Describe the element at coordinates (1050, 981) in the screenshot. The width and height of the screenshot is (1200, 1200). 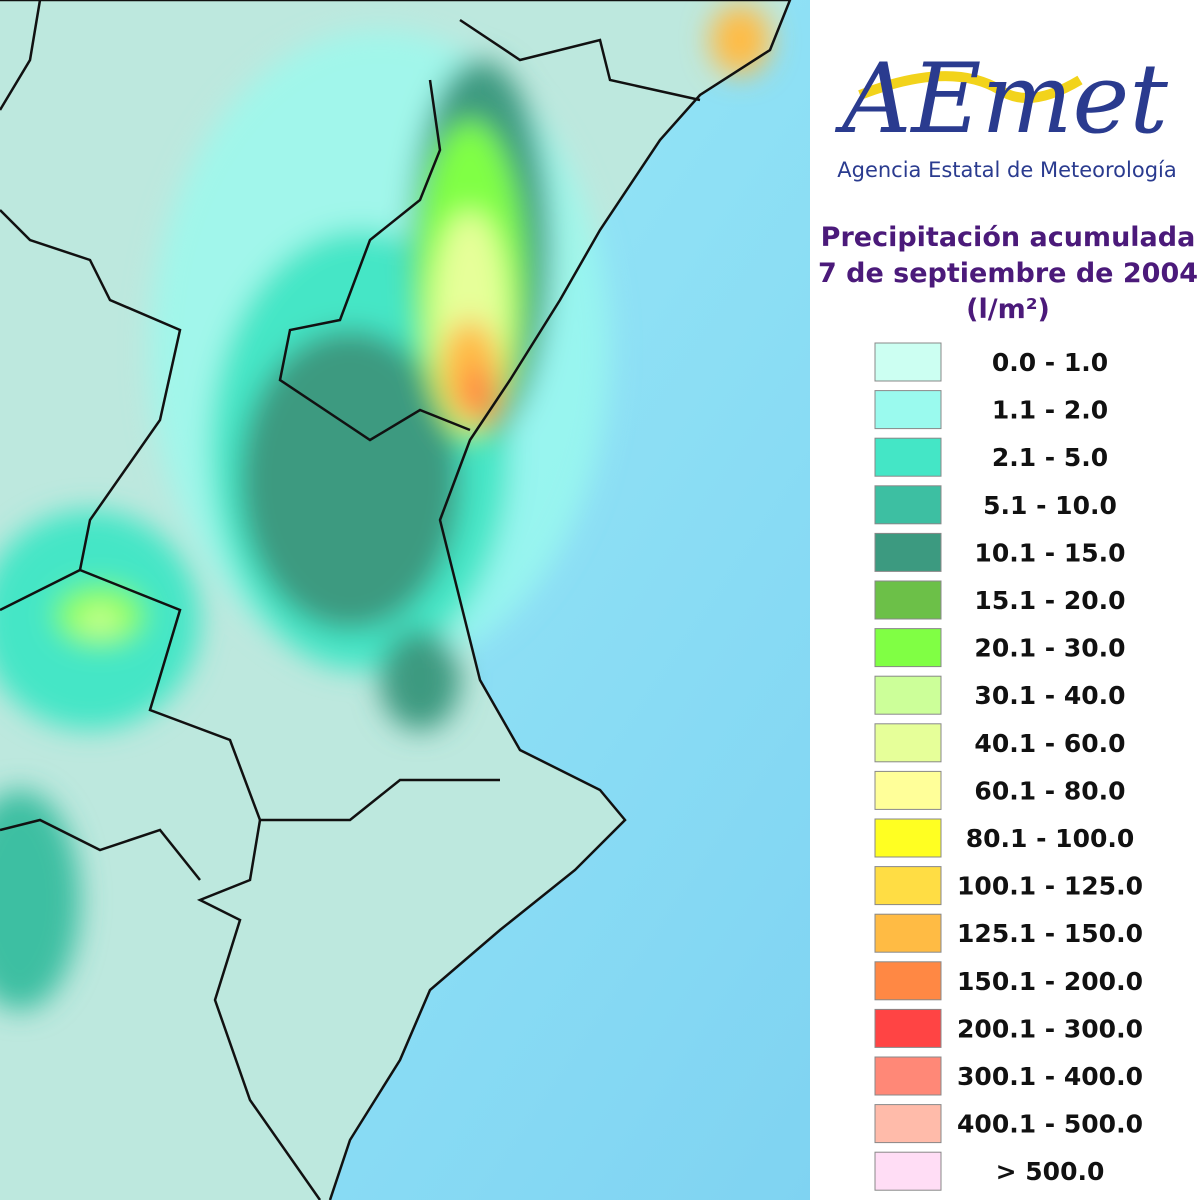
I see `legend-label: 150.1 - 200.0` at that location.